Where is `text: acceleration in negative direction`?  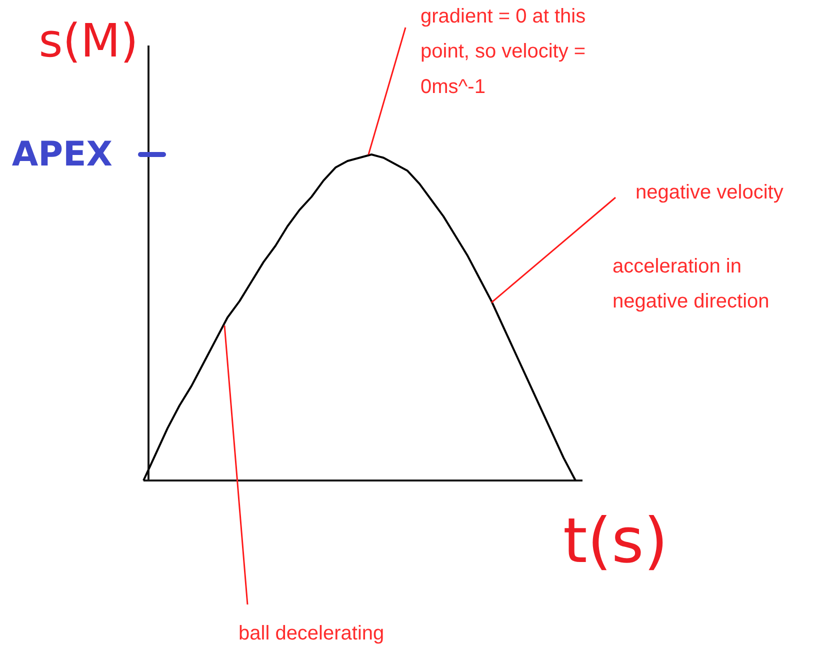
text: acceleration in negative direction is located at coordinates (691, 284).